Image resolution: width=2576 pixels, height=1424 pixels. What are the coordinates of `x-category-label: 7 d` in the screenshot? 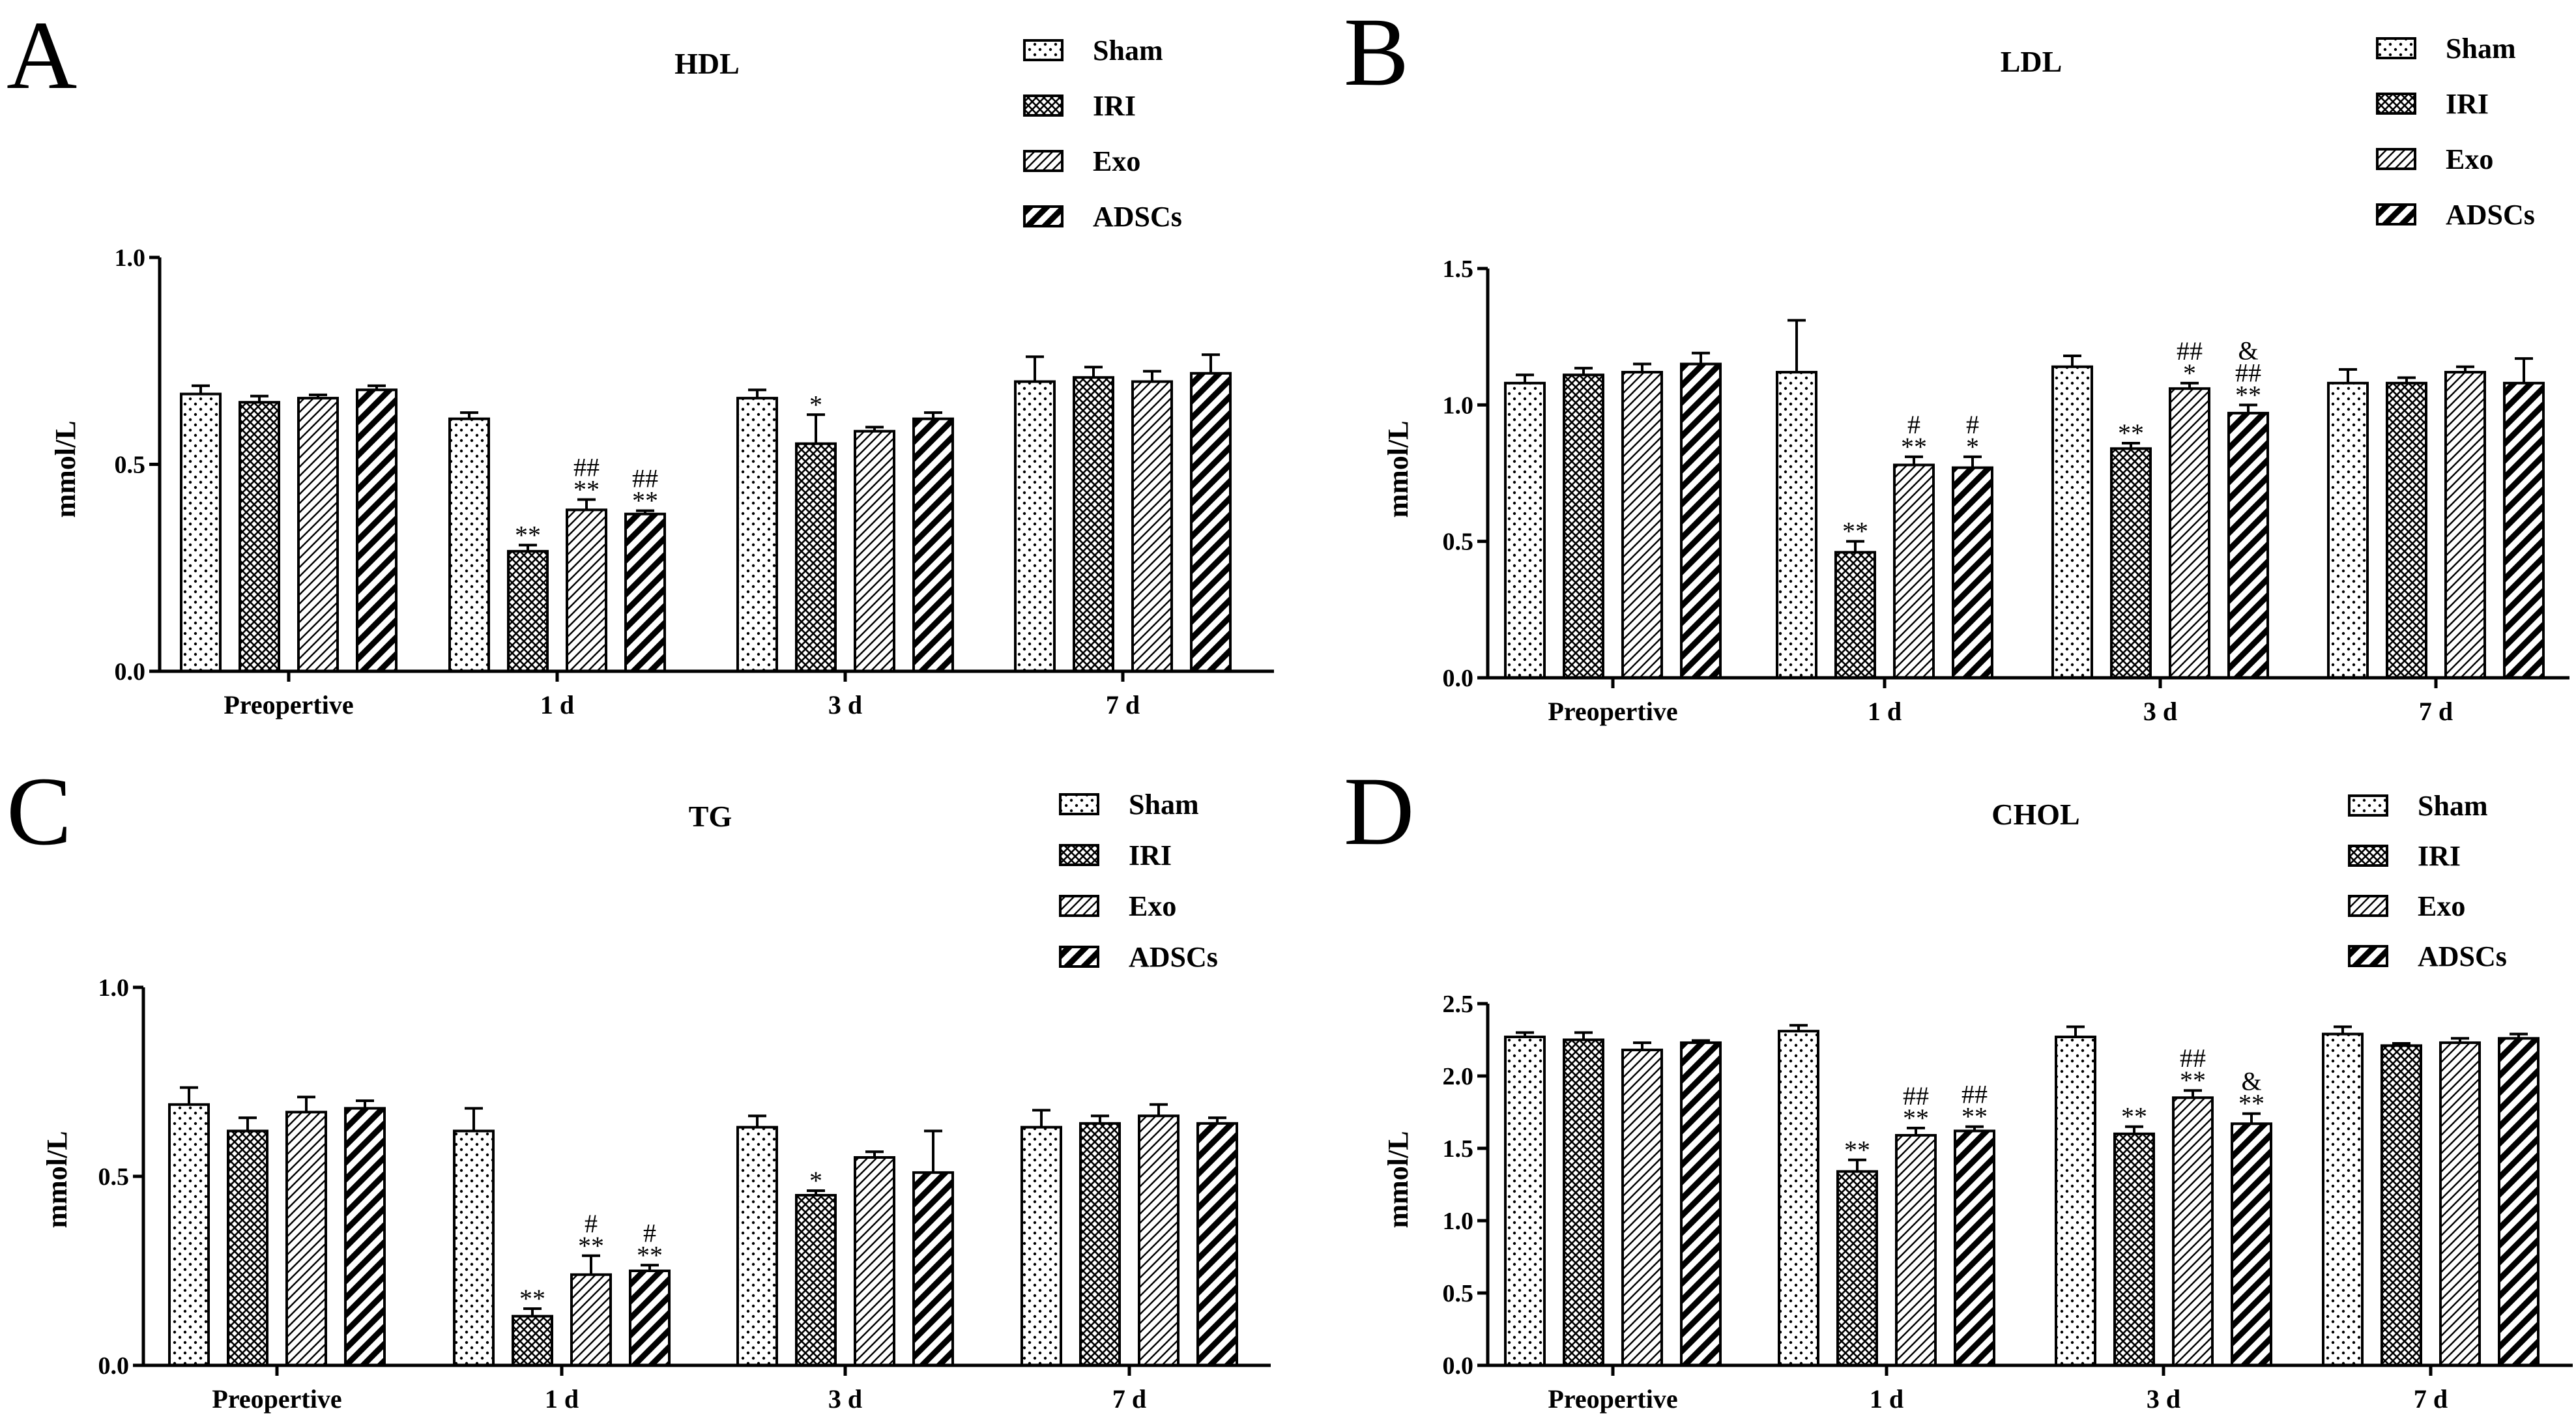 It's located at (1129, 1399).